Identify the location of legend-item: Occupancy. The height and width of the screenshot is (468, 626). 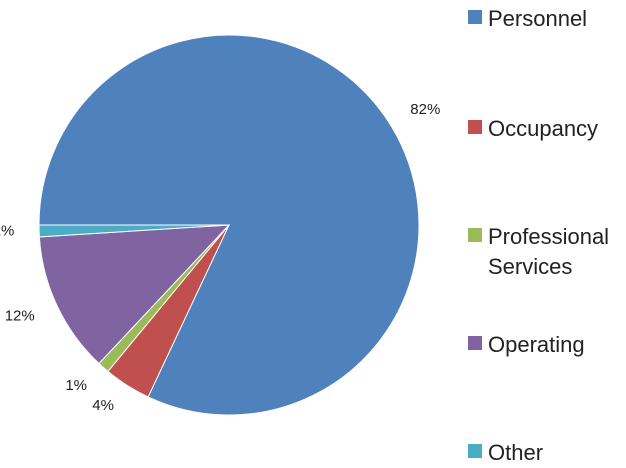
(545, 129).